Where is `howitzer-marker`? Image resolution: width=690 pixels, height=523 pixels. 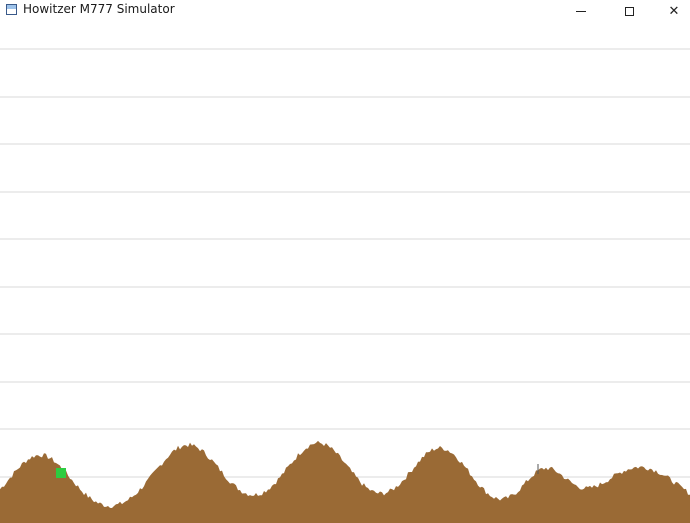 howitzer-marker is located at coordinates (61, 473).